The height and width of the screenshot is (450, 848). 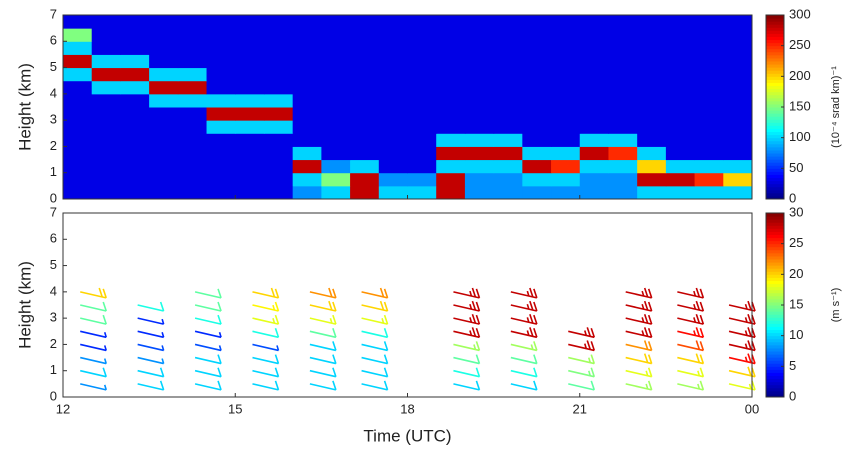 What do you see at coordinates (796, 167) in the screenshot?
I see `colorbar-tick-label: 50` at bounding box center [796, 167].